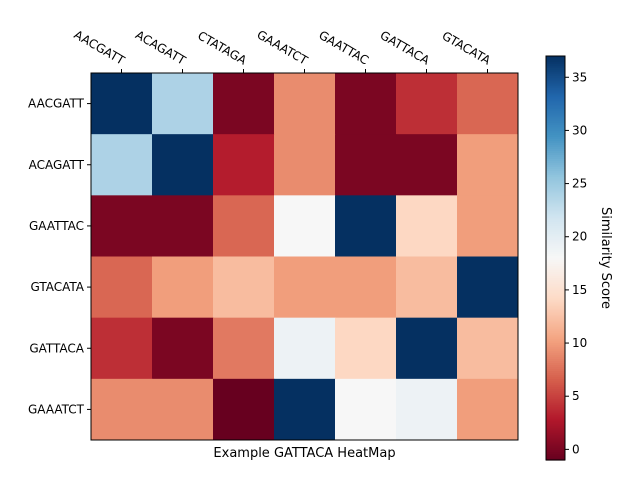 This screenshot has height=484, width=640. What do you see at coordinates (57, 165) in the screenshot?
I see `y-tick-label: ACAGATT` at bounding box center [57, 165].